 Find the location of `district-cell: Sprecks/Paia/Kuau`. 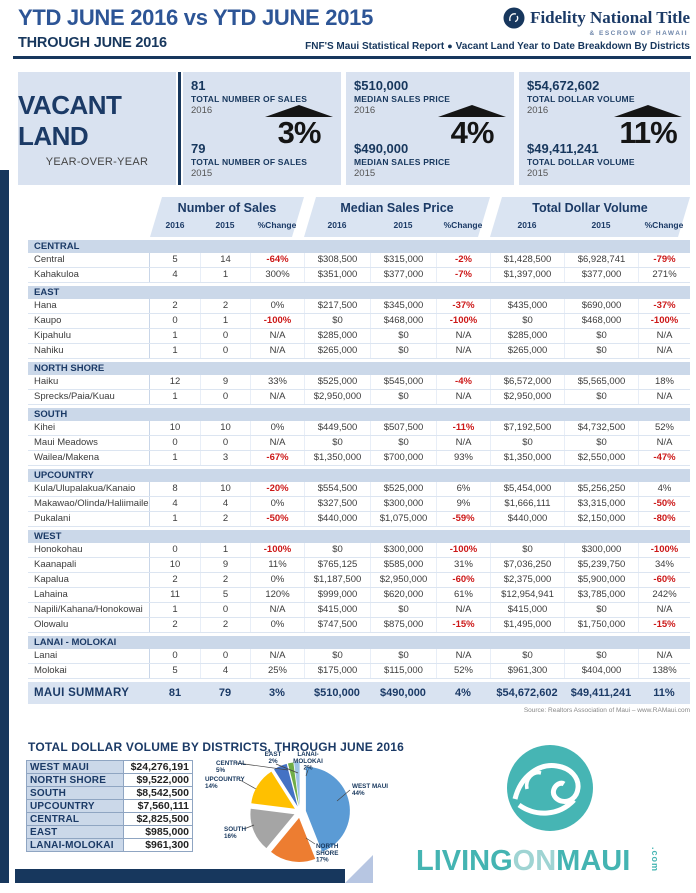

district-cell: Sprecks/Paia/Kuau is located at coordinates (89, 397).